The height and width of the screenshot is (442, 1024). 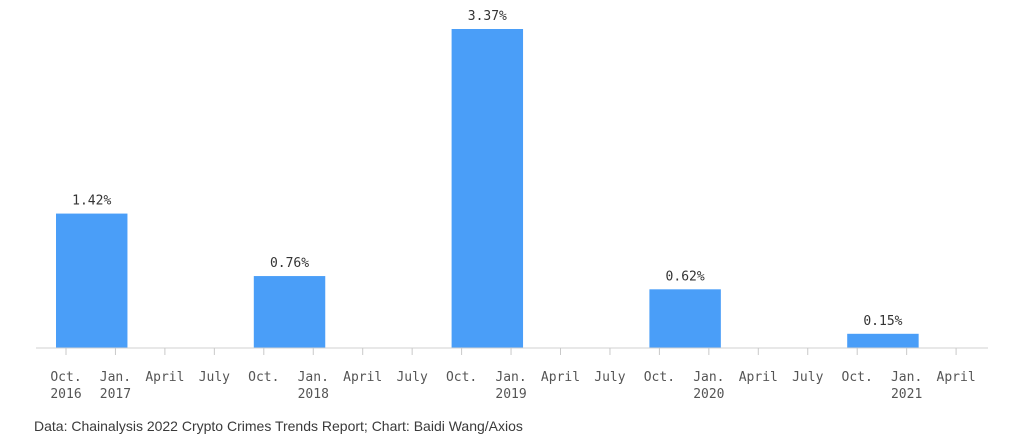 What do you see at coordinates (289, 263) in the screenshot?
I see `bar-value-label: 0.76%` at bounding box center [289, 263].